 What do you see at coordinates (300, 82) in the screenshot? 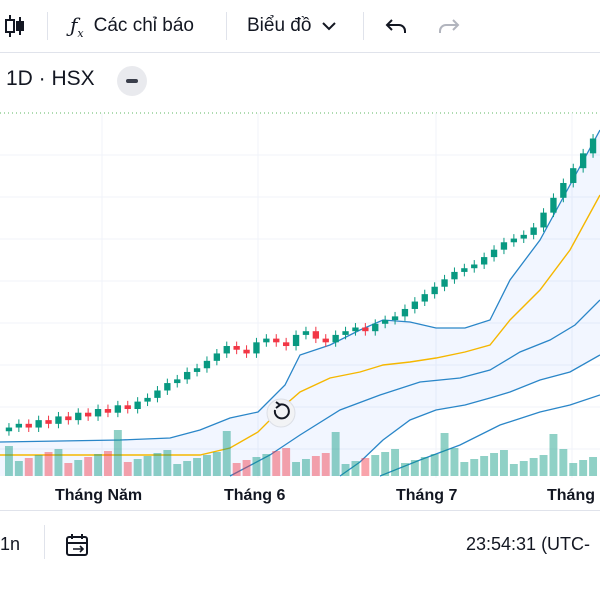
I see `symbol-row: 1D · HSX` at bounding box center [300, 82].